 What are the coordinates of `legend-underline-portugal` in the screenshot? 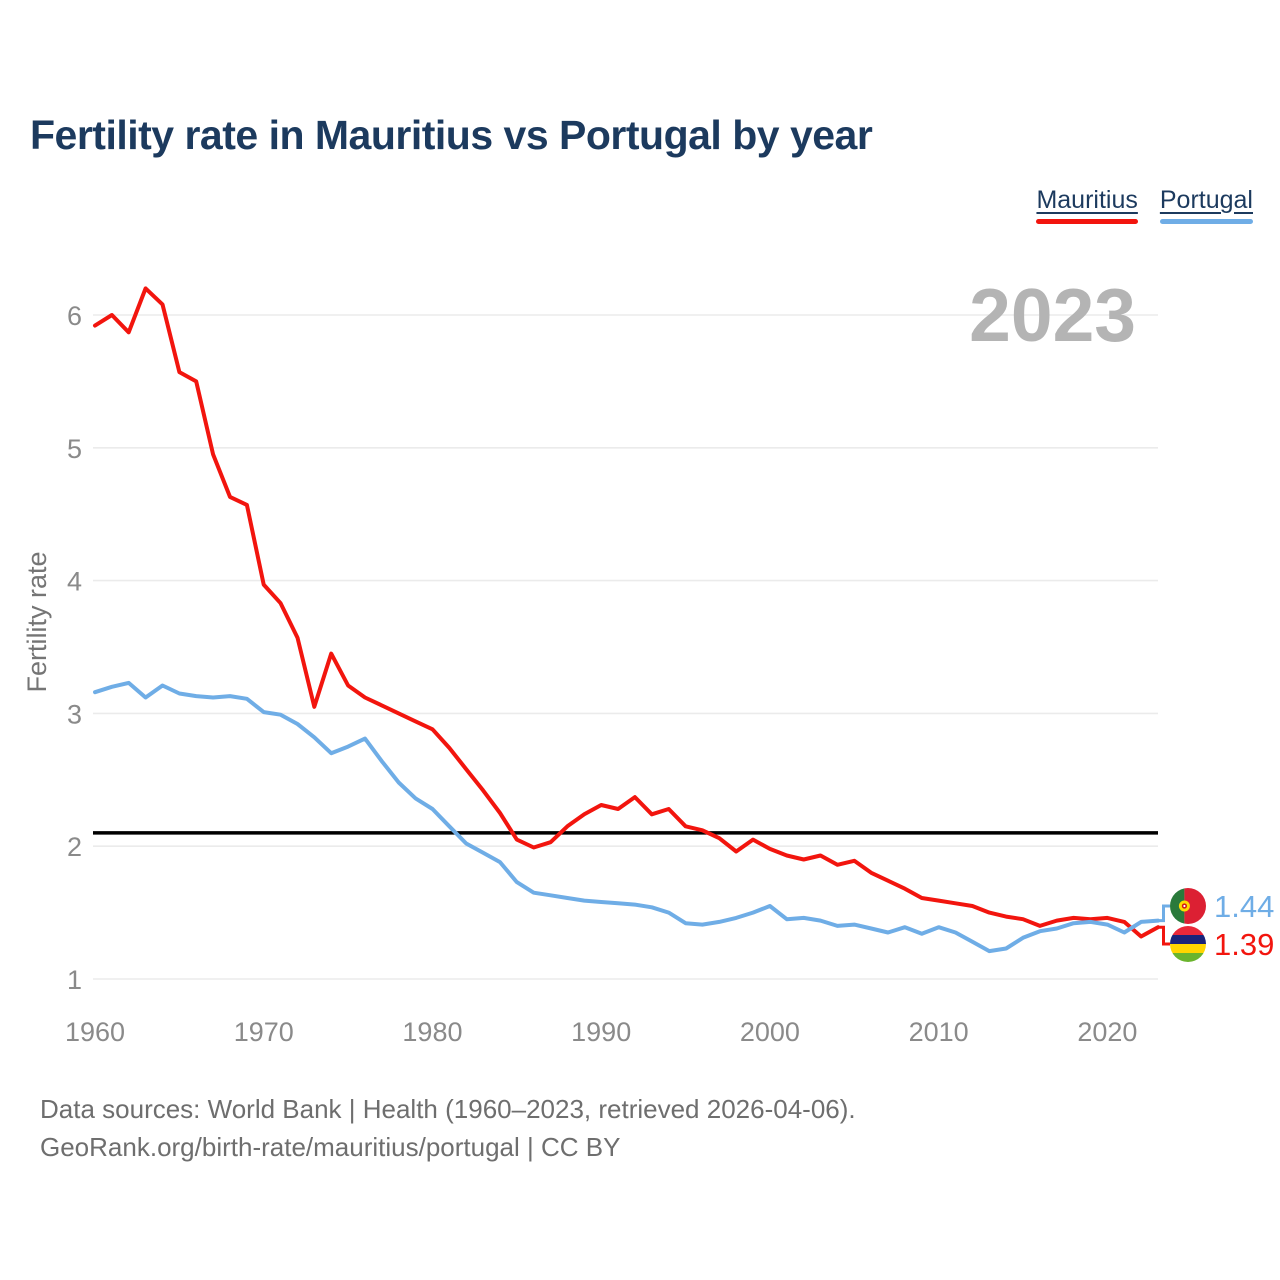 It's located at (1206, 221).